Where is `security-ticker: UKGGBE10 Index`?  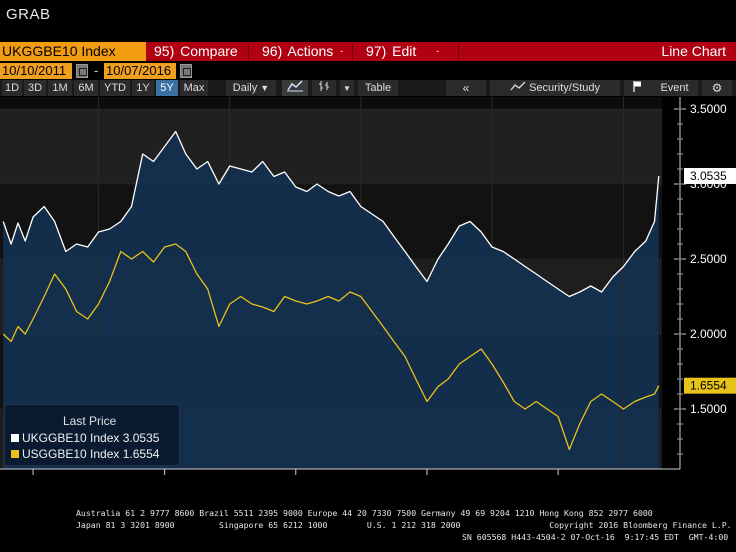 security-ticker: UKGGBE10 Index is located at coordinates (73, 51).